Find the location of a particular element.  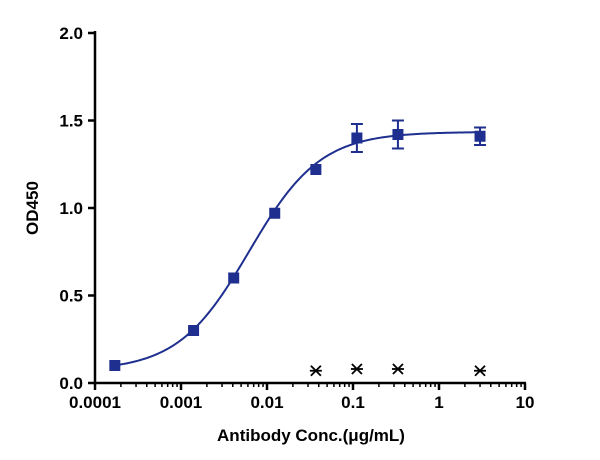

y-tick-label: 1.5 is located at coordinates (71, 121).